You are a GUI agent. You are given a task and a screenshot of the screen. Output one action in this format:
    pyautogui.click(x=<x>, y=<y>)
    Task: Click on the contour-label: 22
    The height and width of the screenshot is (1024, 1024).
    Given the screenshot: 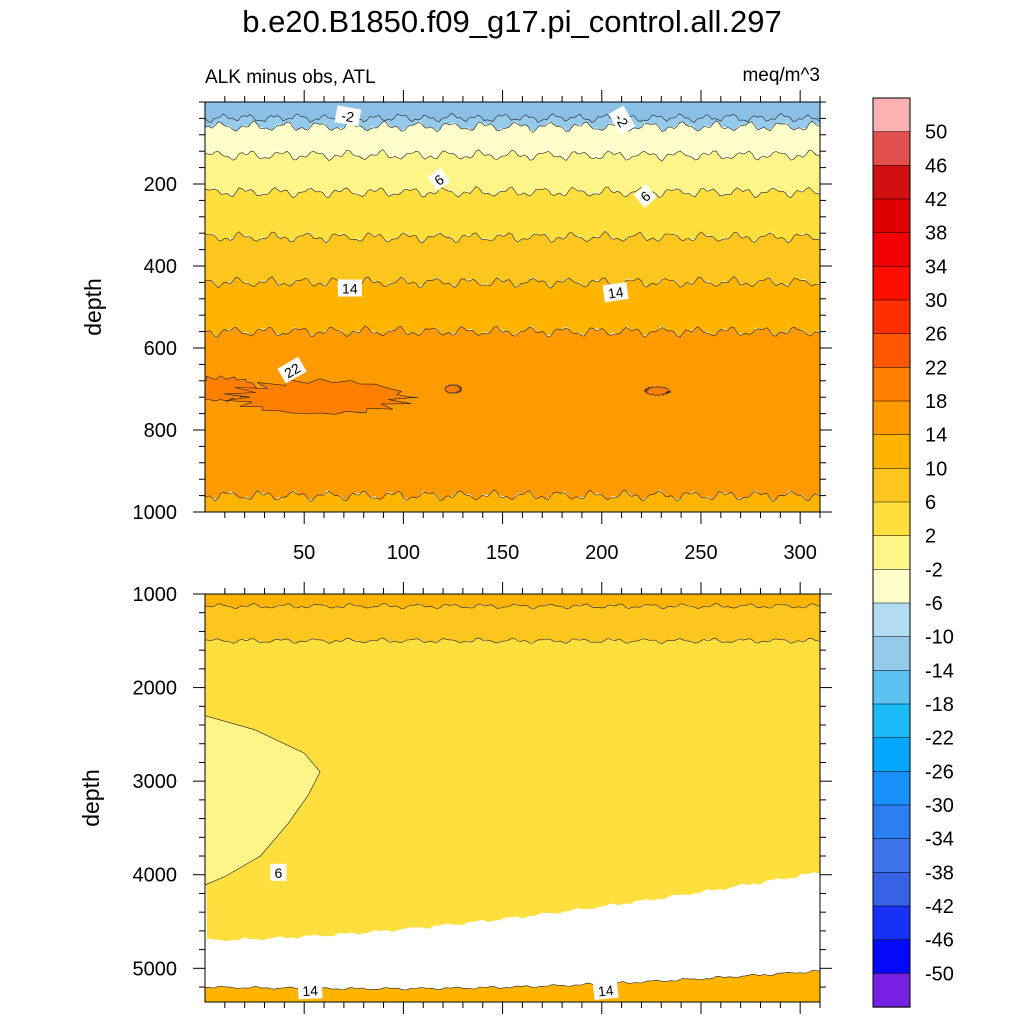 What is the action you would take?
    pyautogui.click(x=292, y=370)
    